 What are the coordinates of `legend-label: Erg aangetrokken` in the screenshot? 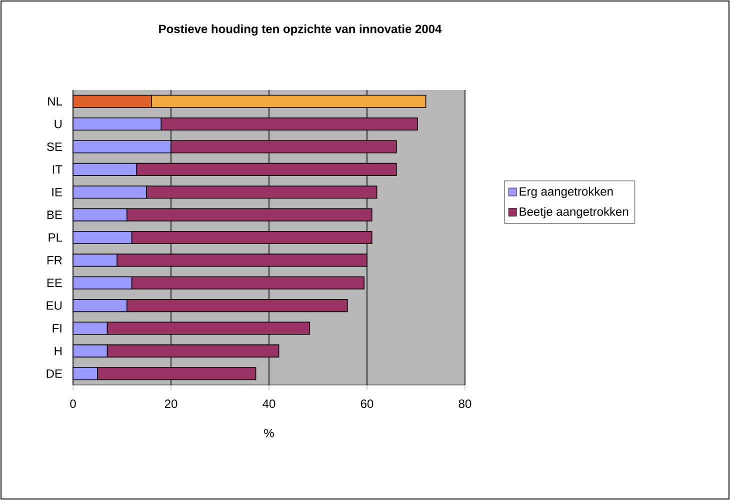 It's located at (566, 192).